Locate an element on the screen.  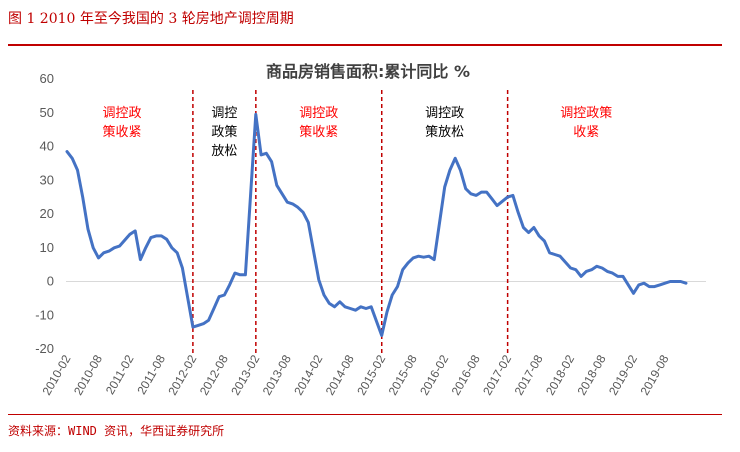
y-tick-label: 50 is located at coordinates (47, 112).